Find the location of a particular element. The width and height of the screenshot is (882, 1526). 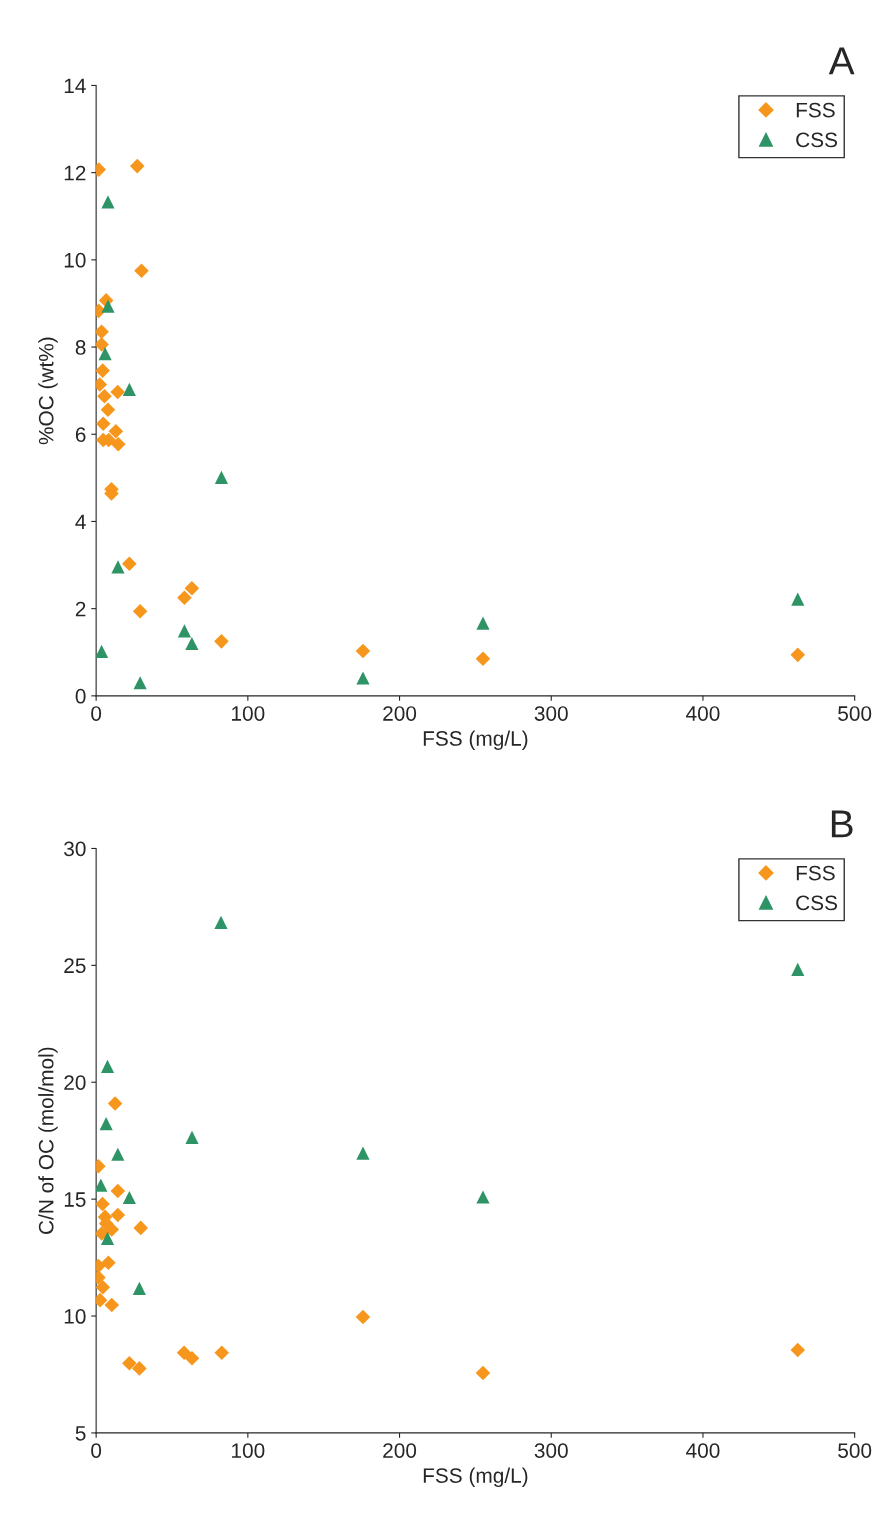

y-tick-label: 5 is located at coordinates (80, 1433).